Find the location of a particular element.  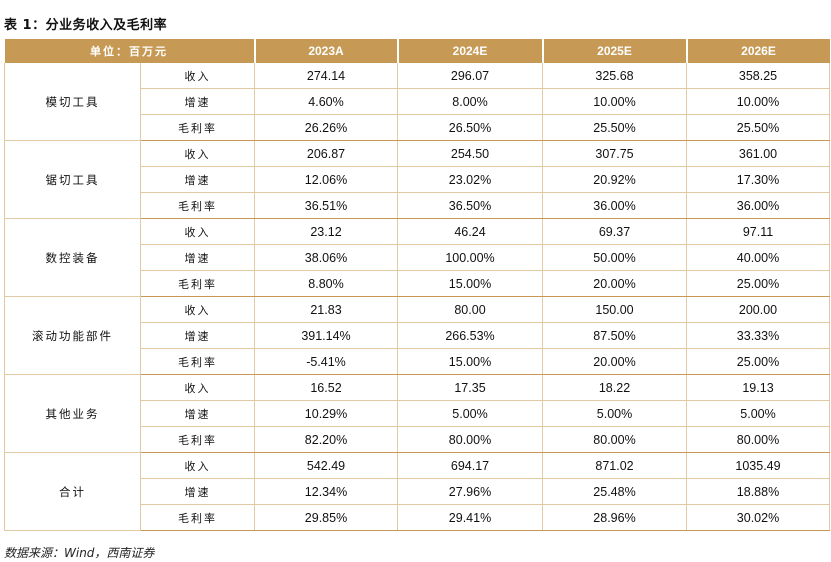

value-cell: 266.53% is located at coordinates (470, 335).